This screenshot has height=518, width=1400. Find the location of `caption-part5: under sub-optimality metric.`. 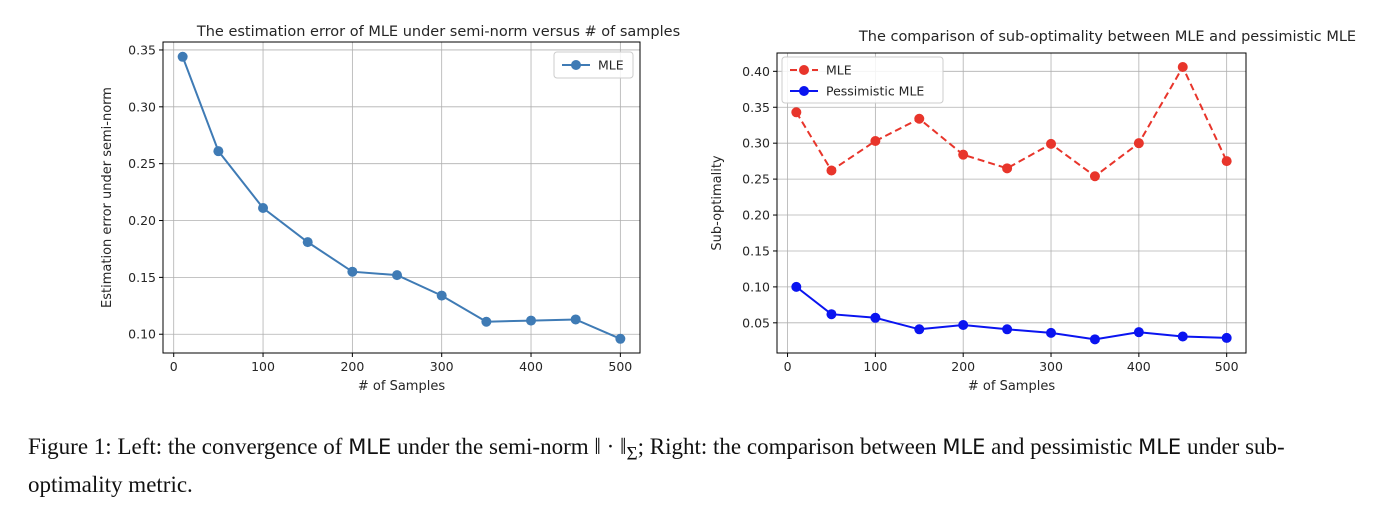

caption-part5: under sub-optimality metric. is located at coordinates (656, 465).